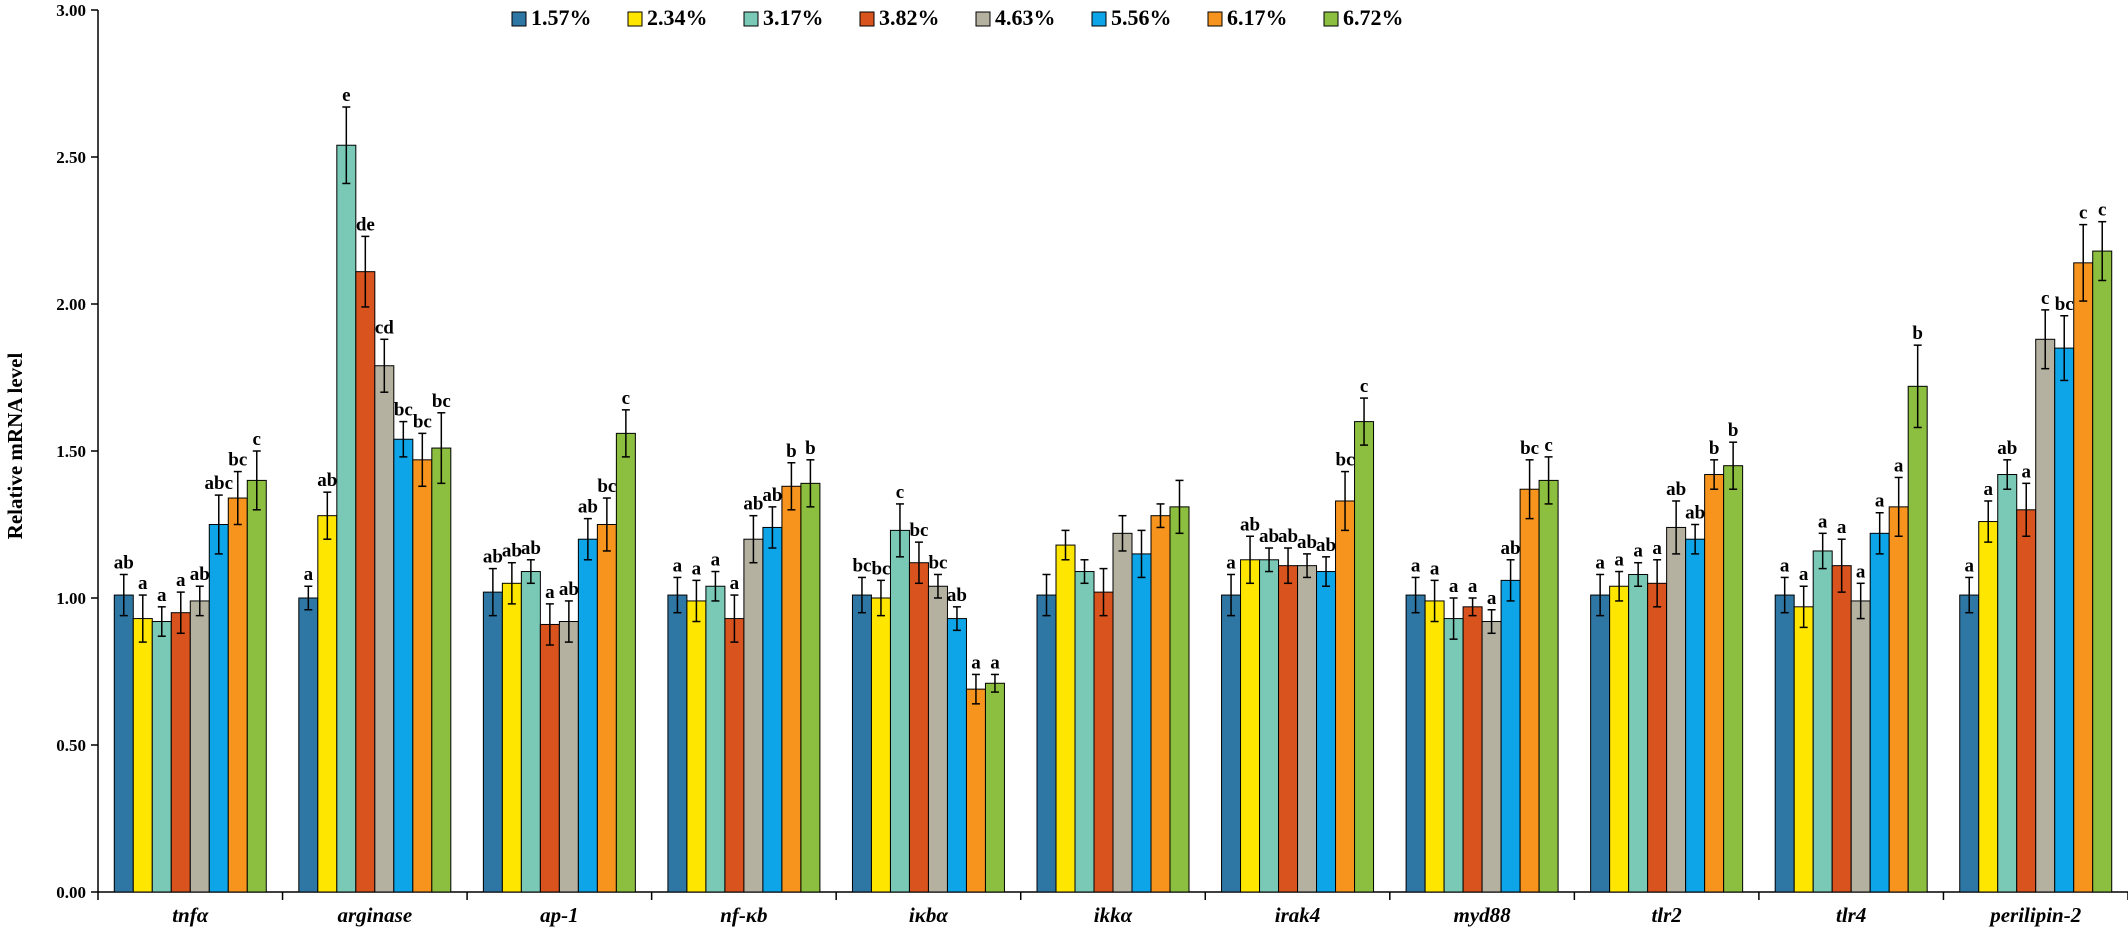  I want to click on legend-label: 3.17%, so click(793, 17).